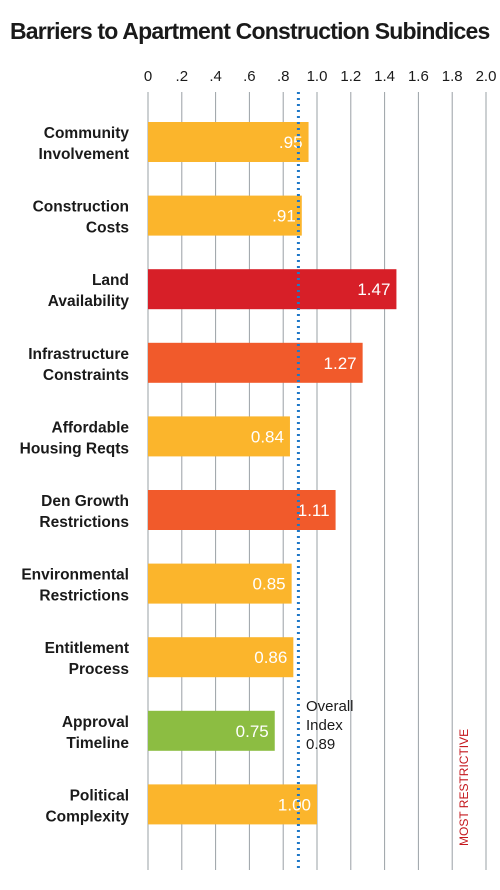 The width and height of the screenshot is (500, 890). Describe the element at coordinates (74, 448) in the screenshot. I see `category-label: Housing Reqts` at that location.